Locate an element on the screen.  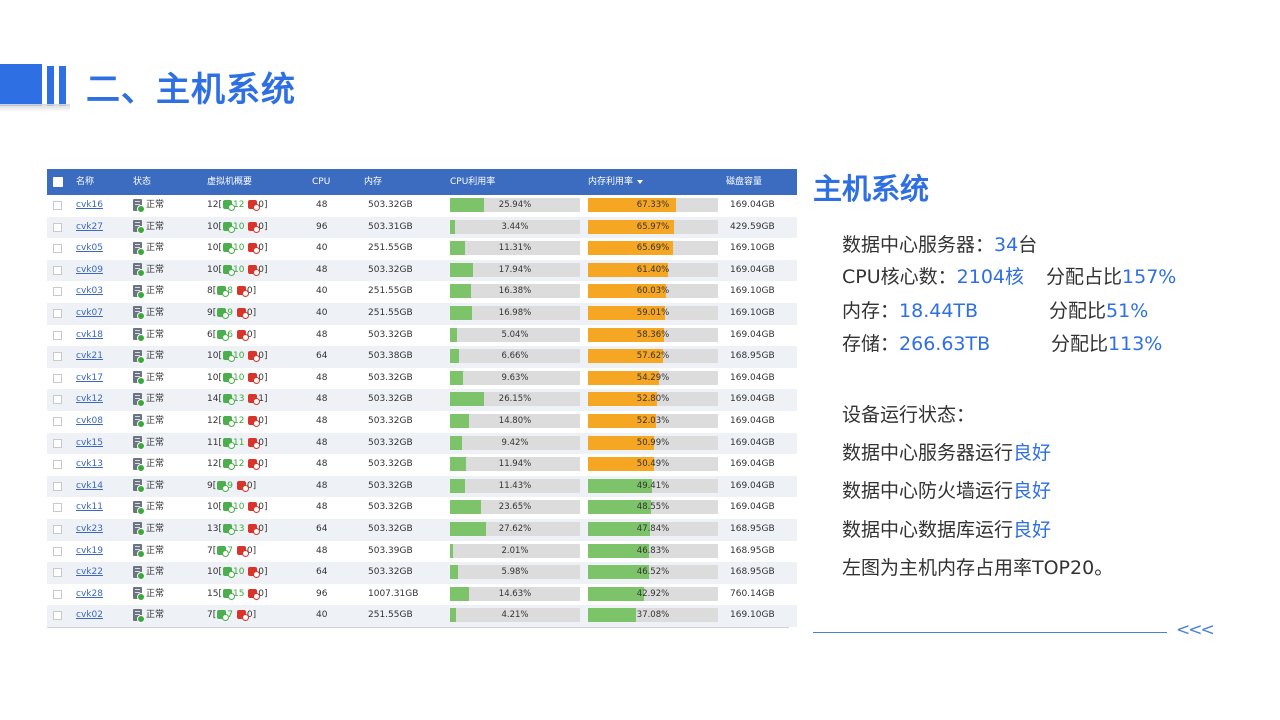
back-arrows-icon: <<< is located at coordinates (1195, 630).